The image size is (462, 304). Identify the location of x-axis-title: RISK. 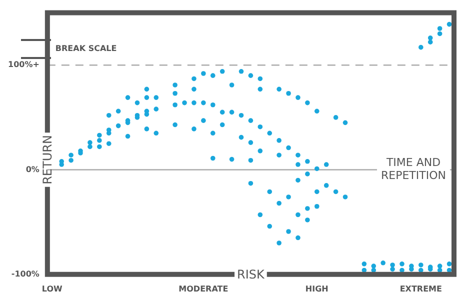
(251, 275).